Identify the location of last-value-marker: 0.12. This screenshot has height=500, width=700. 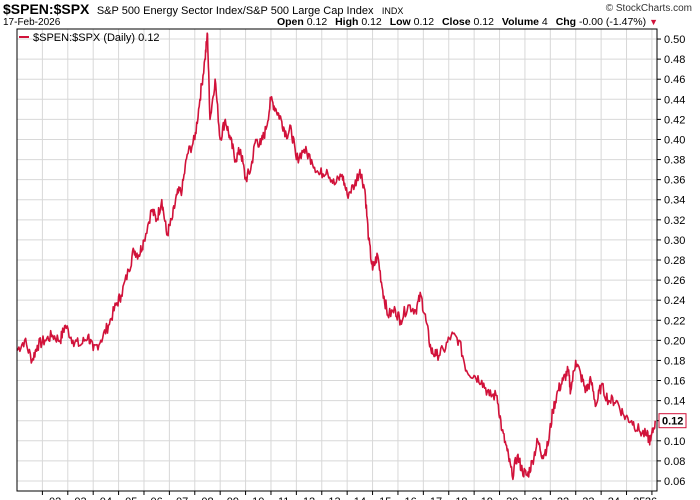
(672, 421).